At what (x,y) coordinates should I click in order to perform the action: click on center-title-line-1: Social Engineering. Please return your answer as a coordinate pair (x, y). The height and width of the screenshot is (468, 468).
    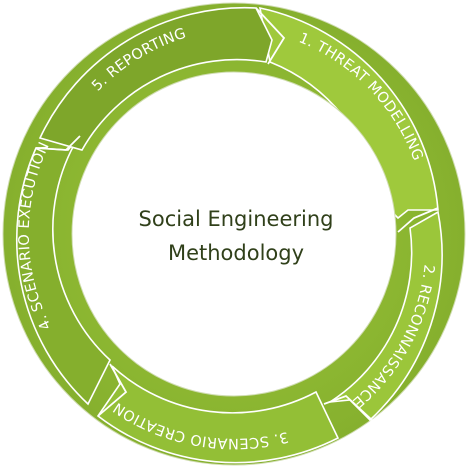
    Looking at the image, I should click on (236, 219).